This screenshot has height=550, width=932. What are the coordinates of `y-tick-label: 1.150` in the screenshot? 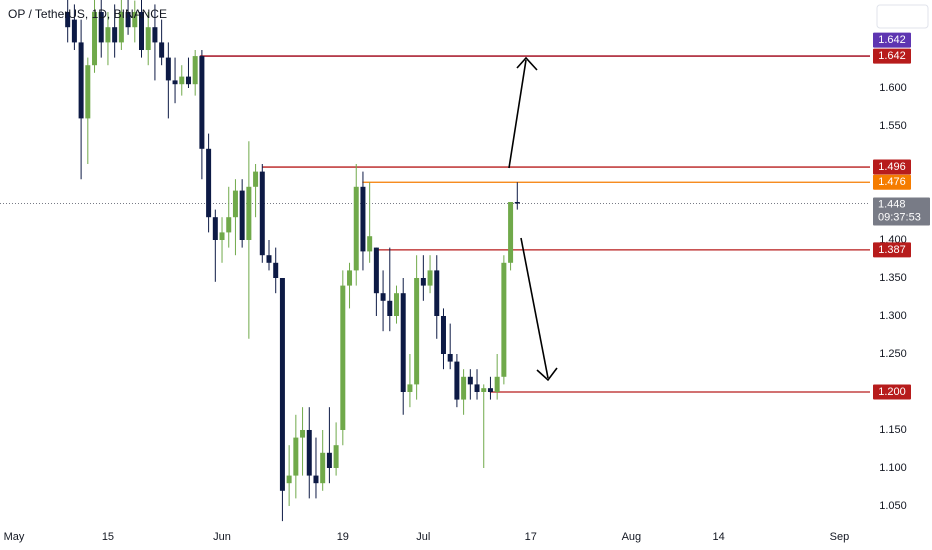 It's located at (893, 430).